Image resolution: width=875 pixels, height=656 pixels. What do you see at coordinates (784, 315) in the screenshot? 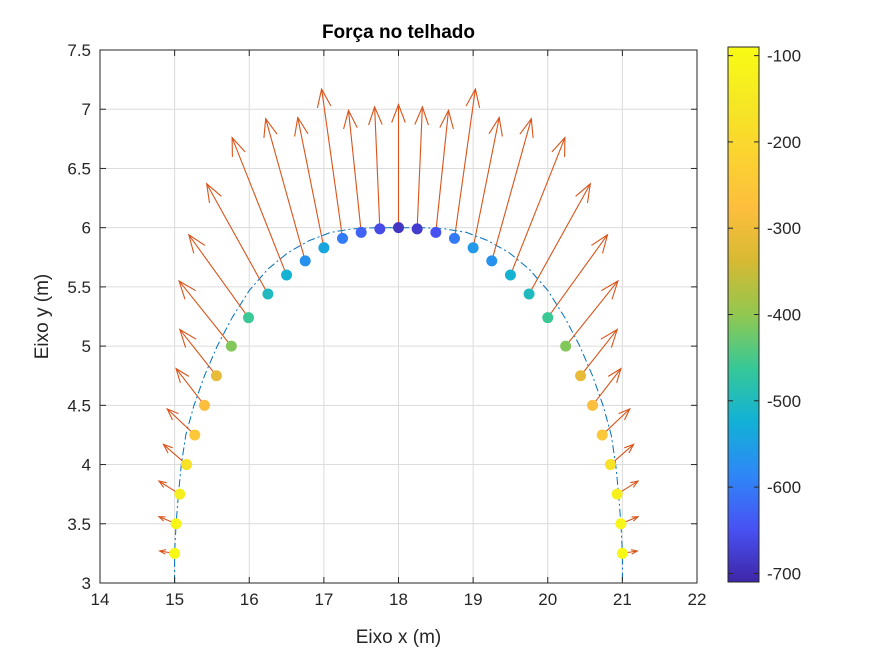
I see `colorbar-tick-label: -400` at bounding box center [784, 315].